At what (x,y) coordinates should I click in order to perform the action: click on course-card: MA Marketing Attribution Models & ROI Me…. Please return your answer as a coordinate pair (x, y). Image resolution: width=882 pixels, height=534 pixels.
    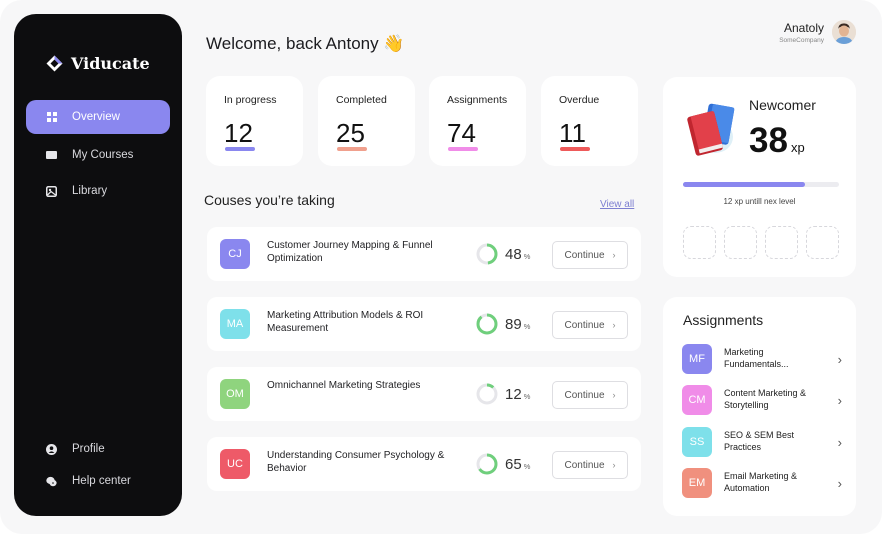
    Looking at the image, I should click on (424, 324).